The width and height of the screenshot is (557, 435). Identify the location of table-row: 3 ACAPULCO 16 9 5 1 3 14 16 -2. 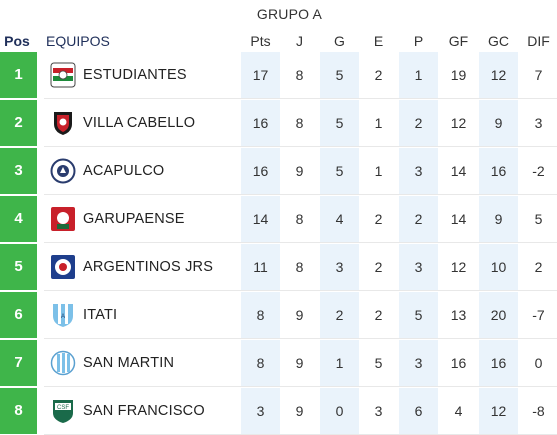
(278, 171).